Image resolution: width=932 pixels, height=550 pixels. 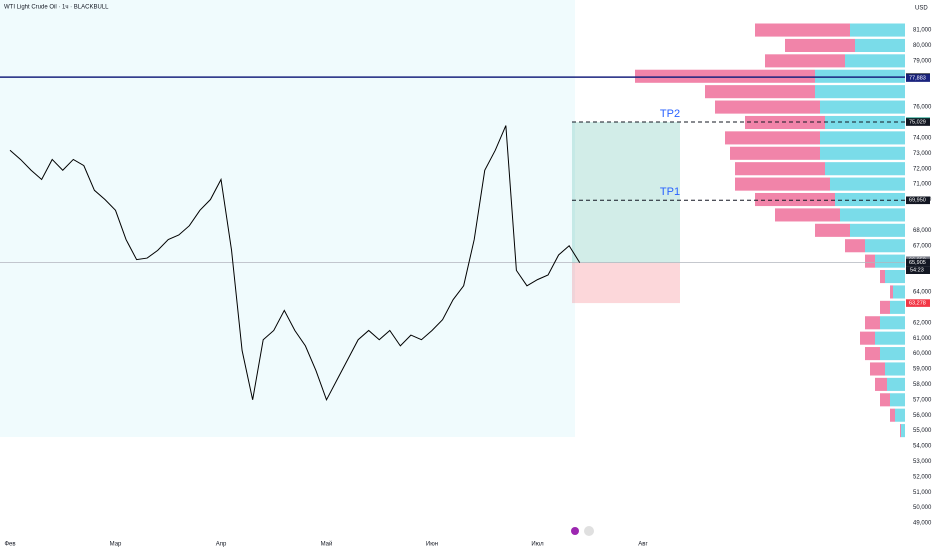 What do you see at coordinates (56, 8) in the screenshot?
I see `chart-title: WTI Light Crude Oil · 1ч · BLACKBULL` at bounding box center [56, 8].